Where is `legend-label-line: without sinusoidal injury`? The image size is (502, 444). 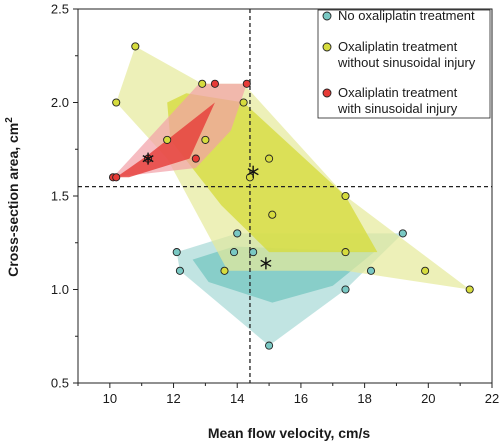
legend-label-line: without sinusoidal injury is located at coordinates (406, 62).